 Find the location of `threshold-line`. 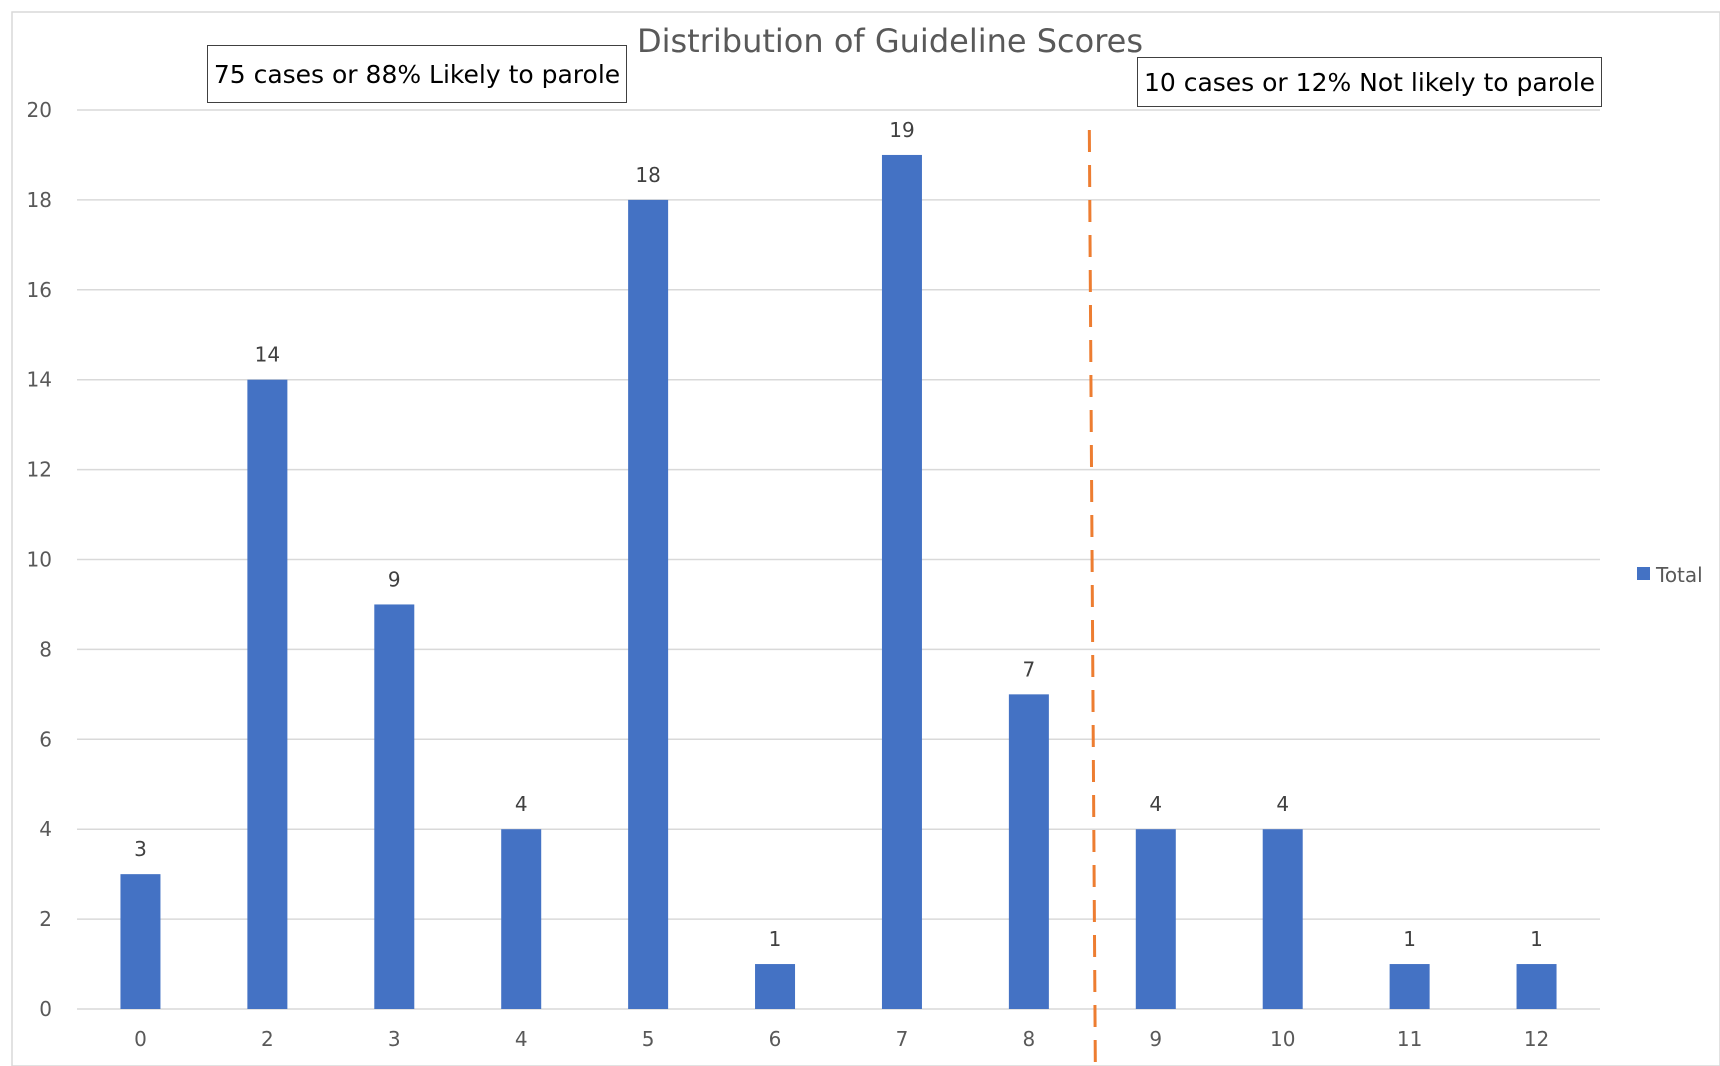

threshold-line is located at coordinates (1092, 597).